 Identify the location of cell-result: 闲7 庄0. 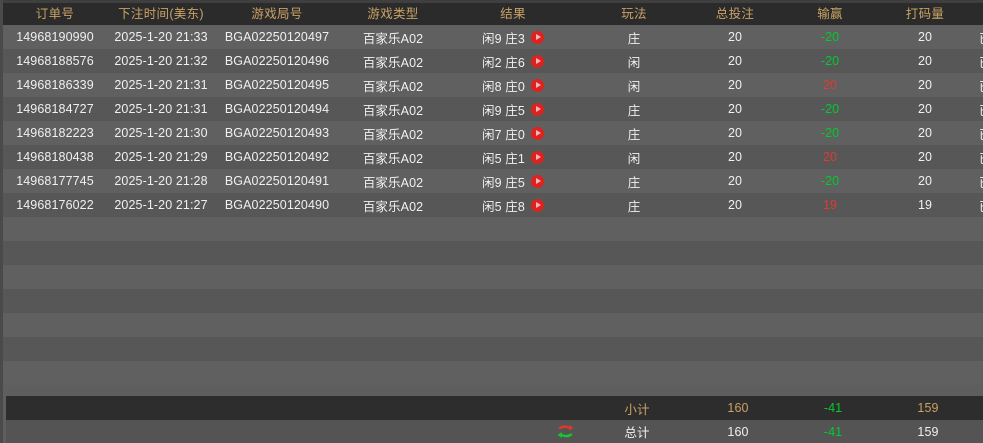
(513, 133).